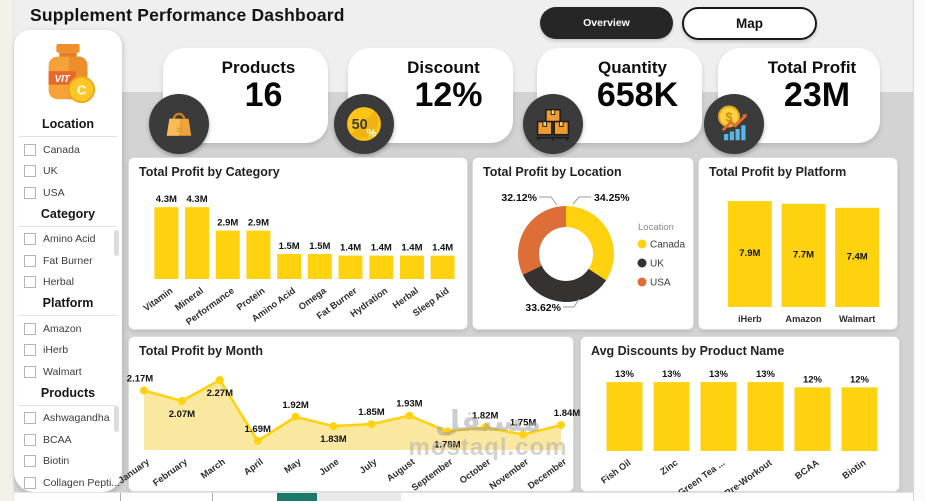 This screenshot has width=925, height=501. Describe the element at coordinates (227, 254) in the screenshot. I see `bar-Performance` at that location.